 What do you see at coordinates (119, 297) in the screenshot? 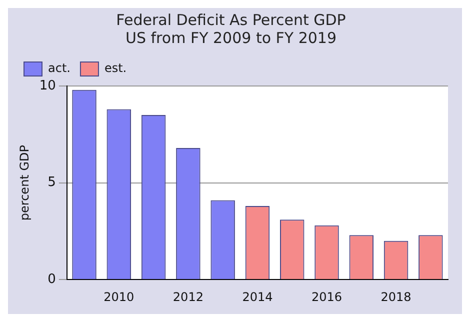
I see `x-tick-label: 2010` at bounding box center [119, 297].